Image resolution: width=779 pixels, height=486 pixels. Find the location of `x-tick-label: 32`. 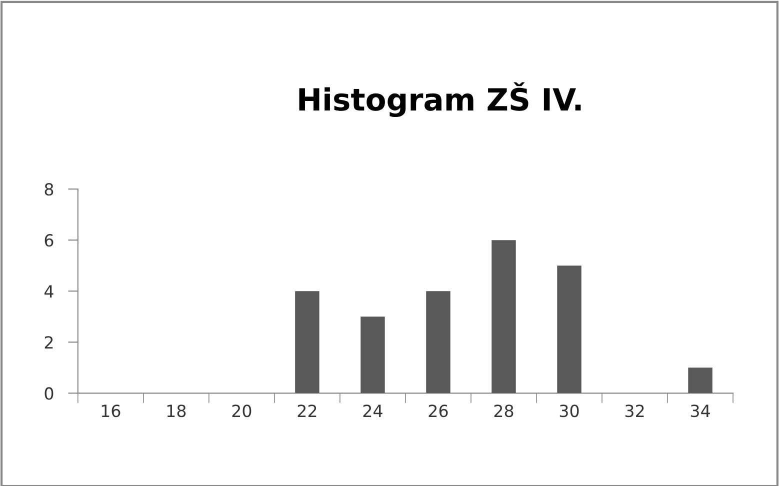

x-tick-label: 32 is located at coordinates (634, 411).